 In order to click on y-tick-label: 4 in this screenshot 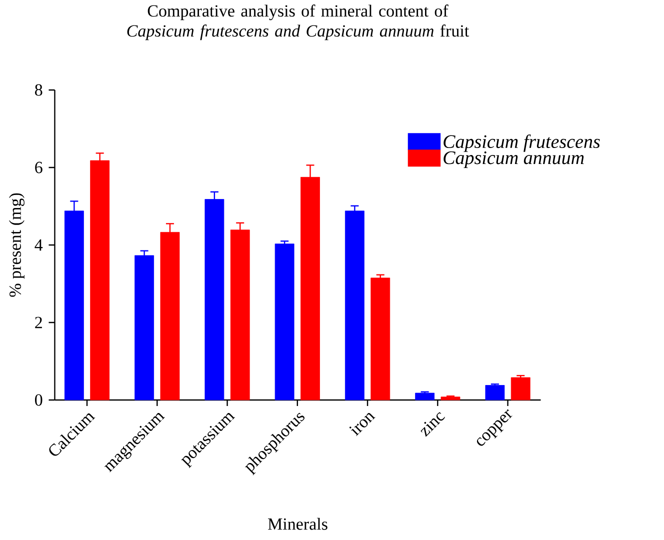, I will do `click(38, 245)`.